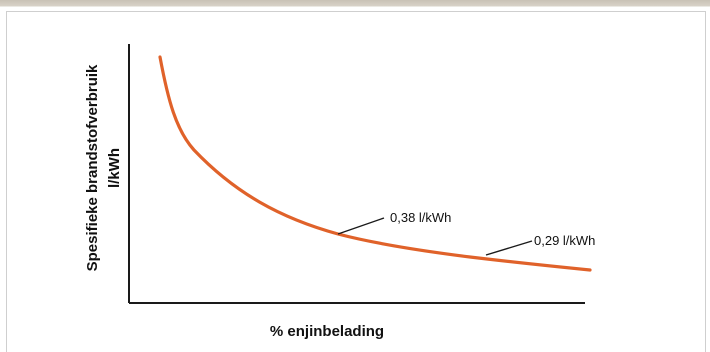 The height and width of the screenshot is (352, 710). I want to click on x-axis-label: % enjinbelading, so click(327, 331).